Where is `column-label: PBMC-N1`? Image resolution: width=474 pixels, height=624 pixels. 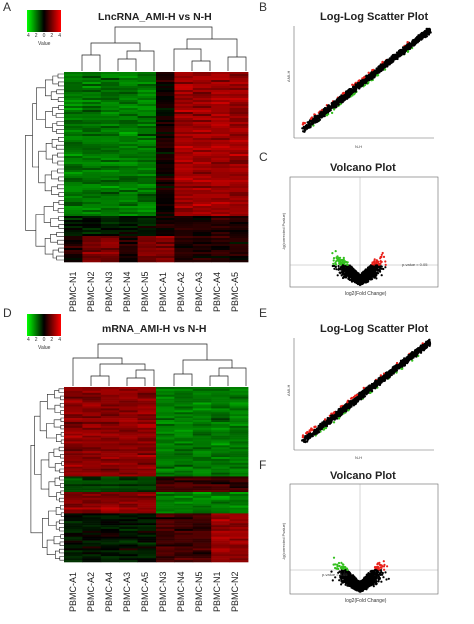
column-label: PBMC-N1 is located at coordinates (73, 291).